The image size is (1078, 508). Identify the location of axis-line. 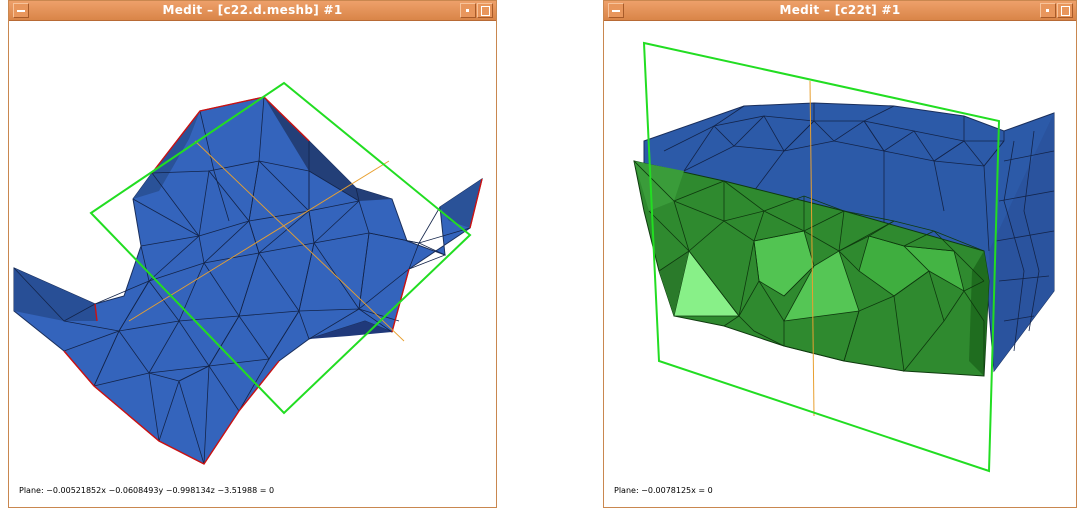
(812, 248).